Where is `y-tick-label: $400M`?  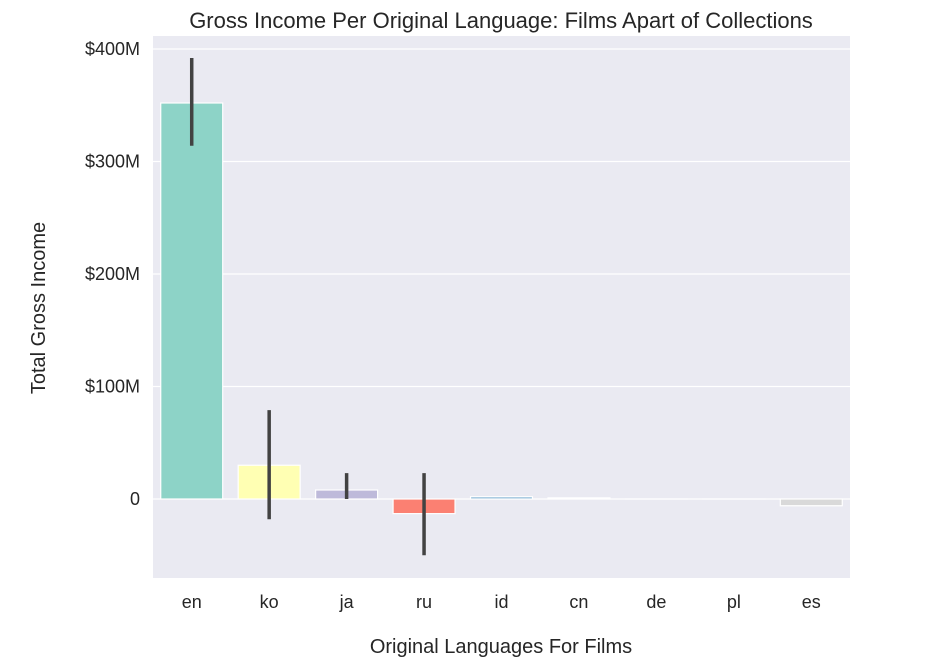 y-tick-label: $400M is located at coordinates (112, 49).